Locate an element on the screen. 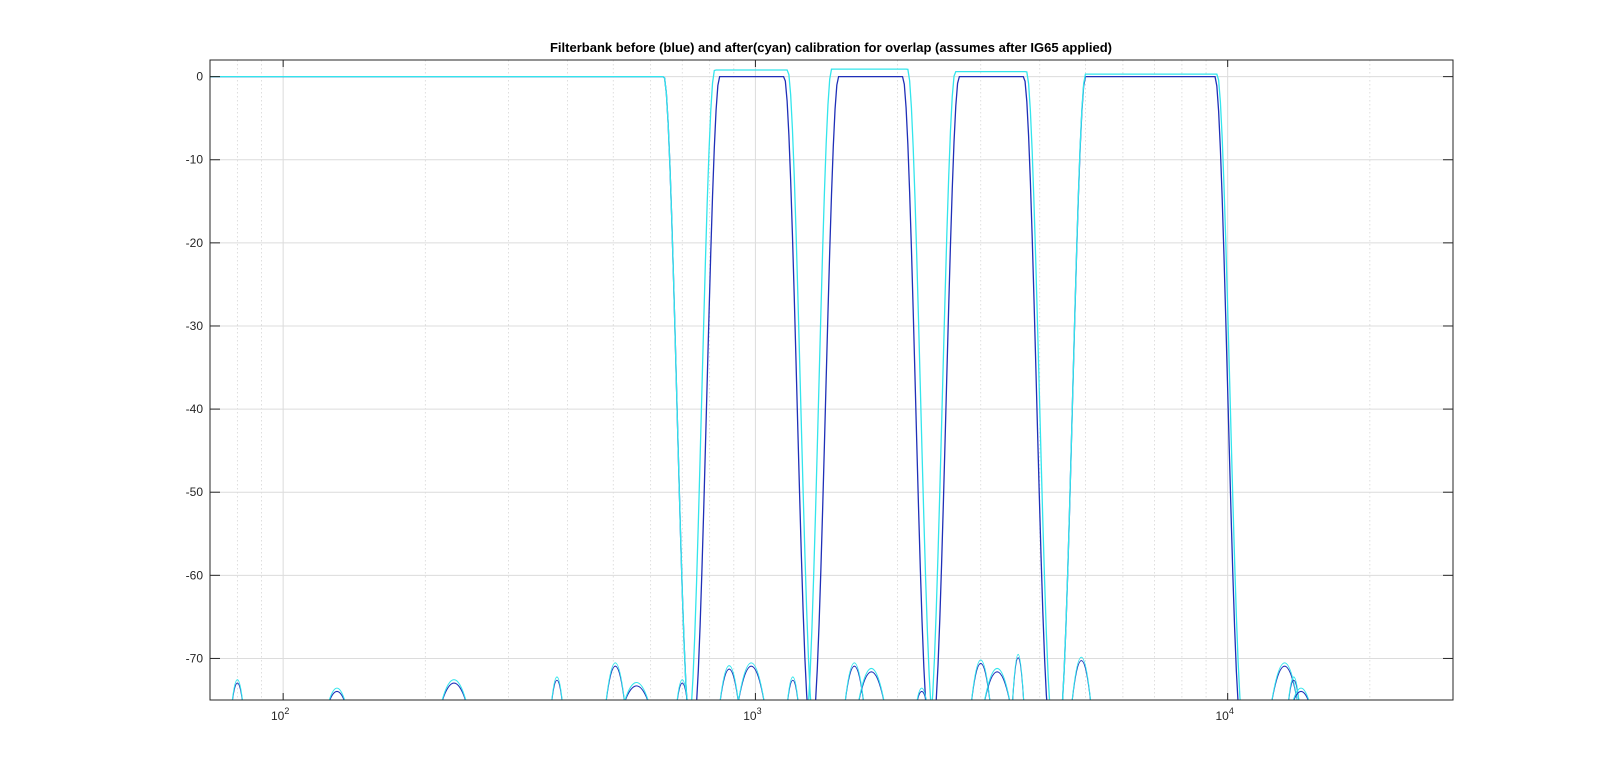  y-tick-label: -40 is located at coordinates (195, 409).